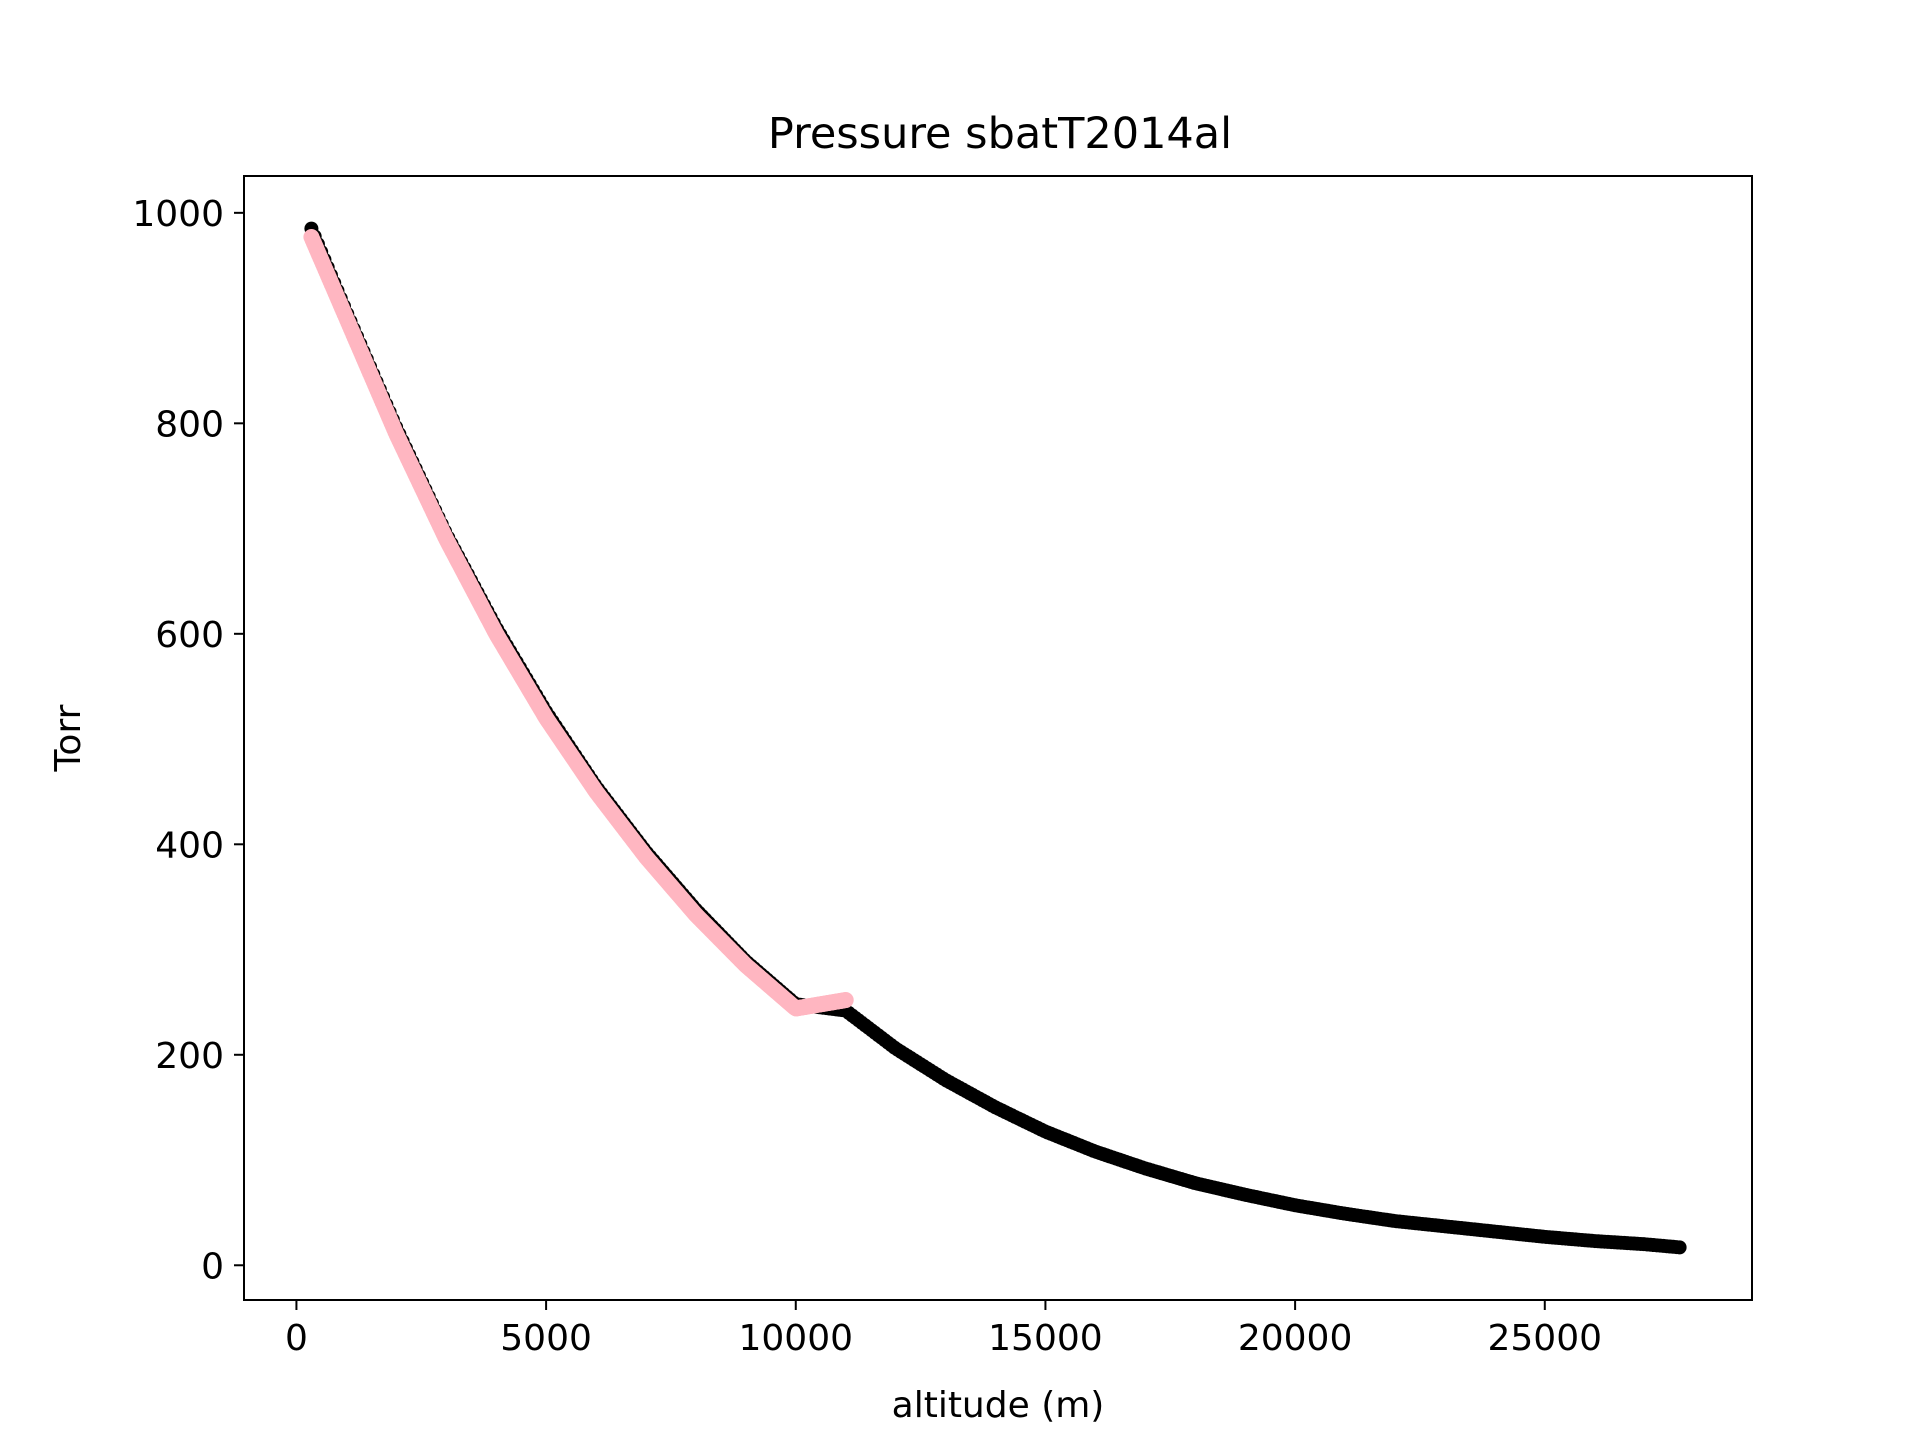 This screenshot has height=1440, width=1920. I want to click on x-tick-label: 5000, so click(546, 1338).